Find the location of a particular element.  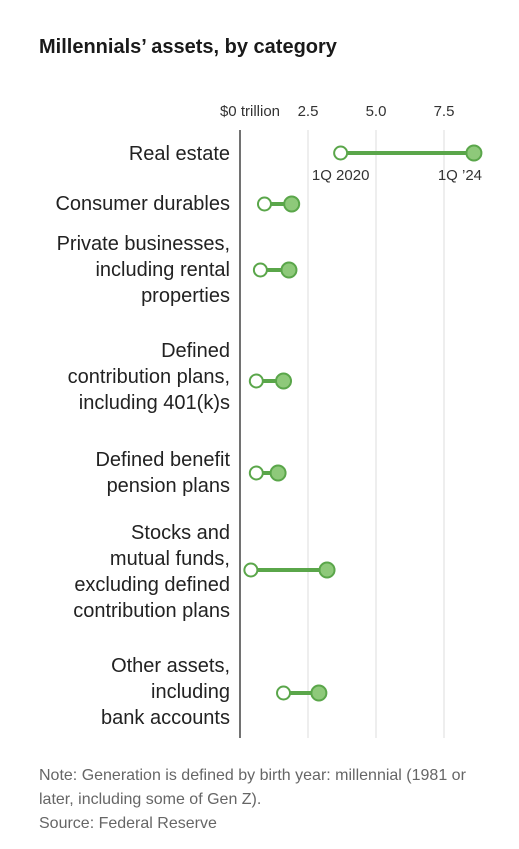

x-tick-labels: $0 trillion 2.5 5.0 7.5 is located at coordinates (337, 111).